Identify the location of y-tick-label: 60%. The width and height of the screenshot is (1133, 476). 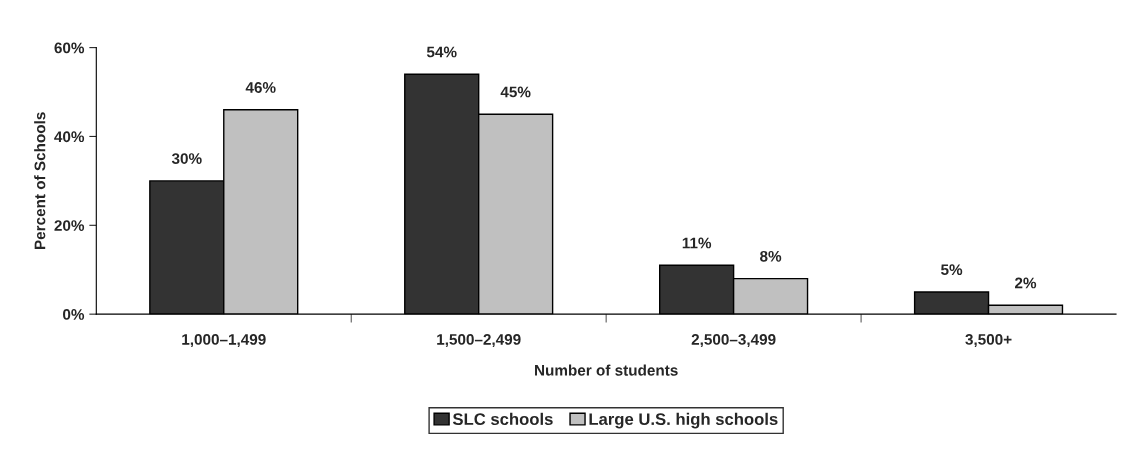
(69, 48).